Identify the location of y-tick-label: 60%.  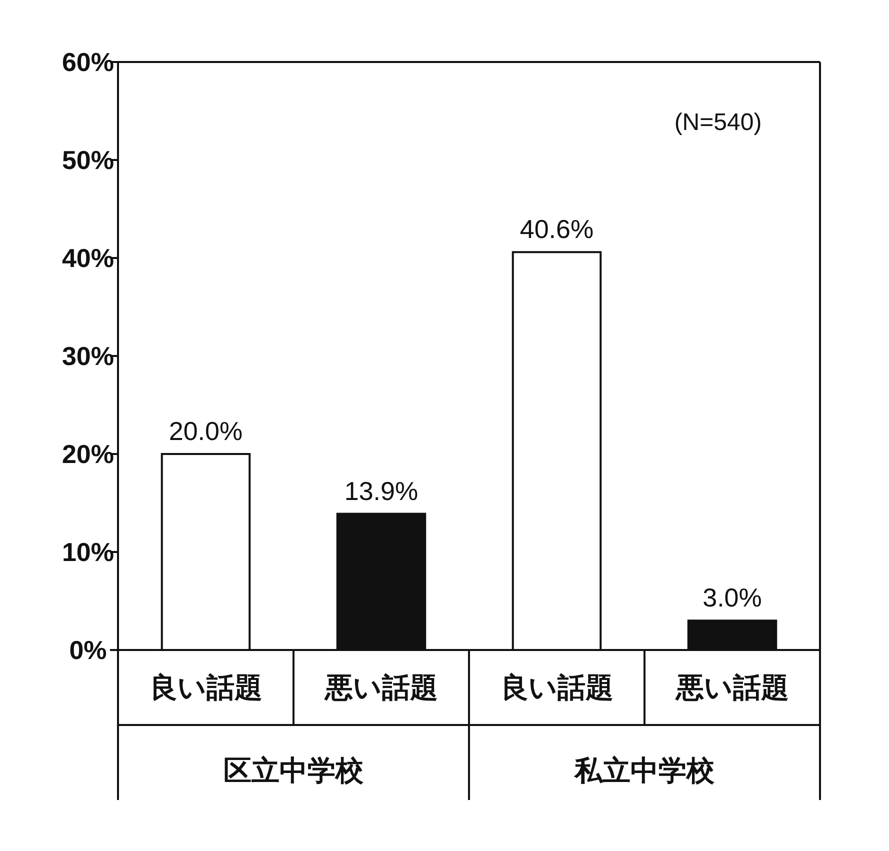
(88, 62).